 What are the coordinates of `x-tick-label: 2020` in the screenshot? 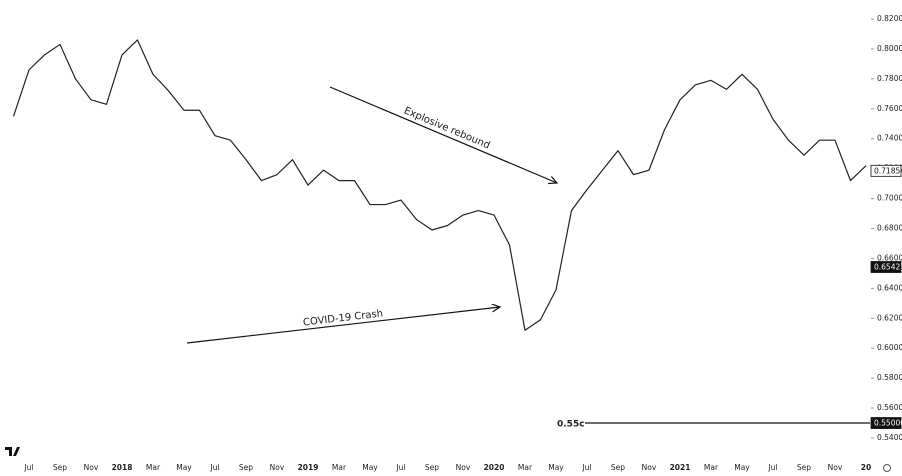 It's located at (494, 467).